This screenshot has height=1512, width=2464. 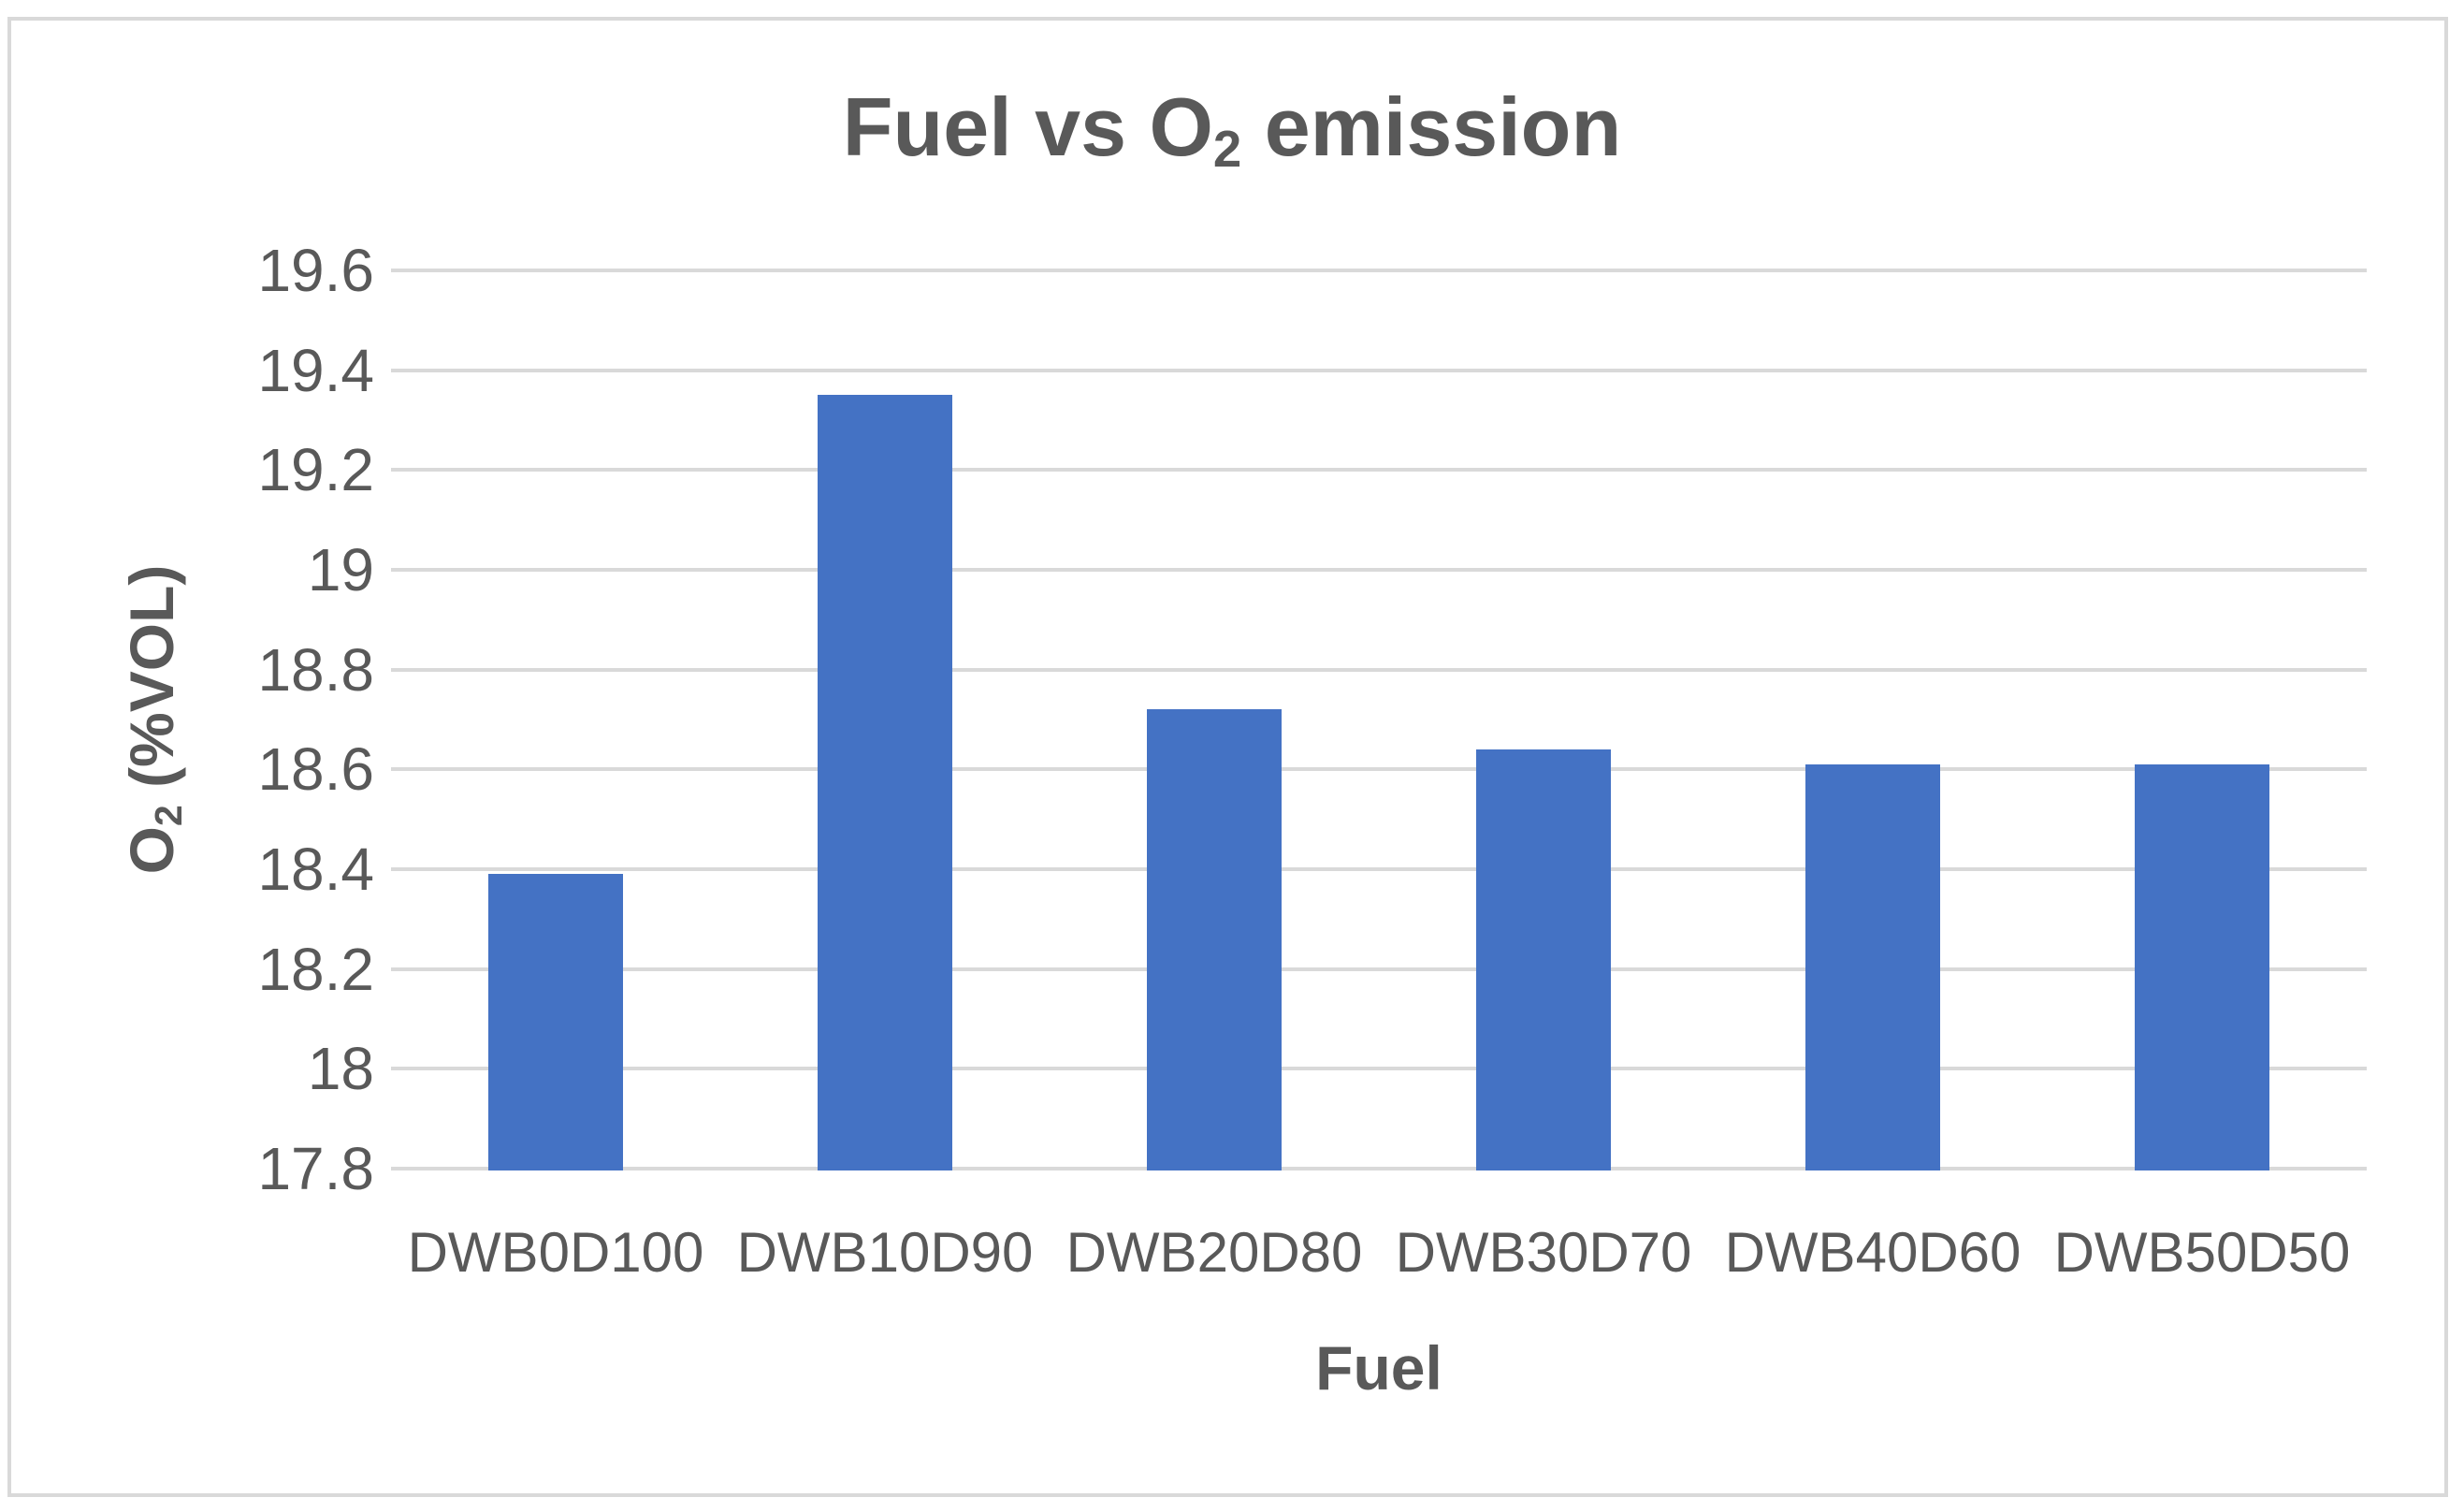 What do you see at coordinates (1432, 127) in the screenshot?
I see `chart-title-text-end: emission` at bounding box center [1432, 127].